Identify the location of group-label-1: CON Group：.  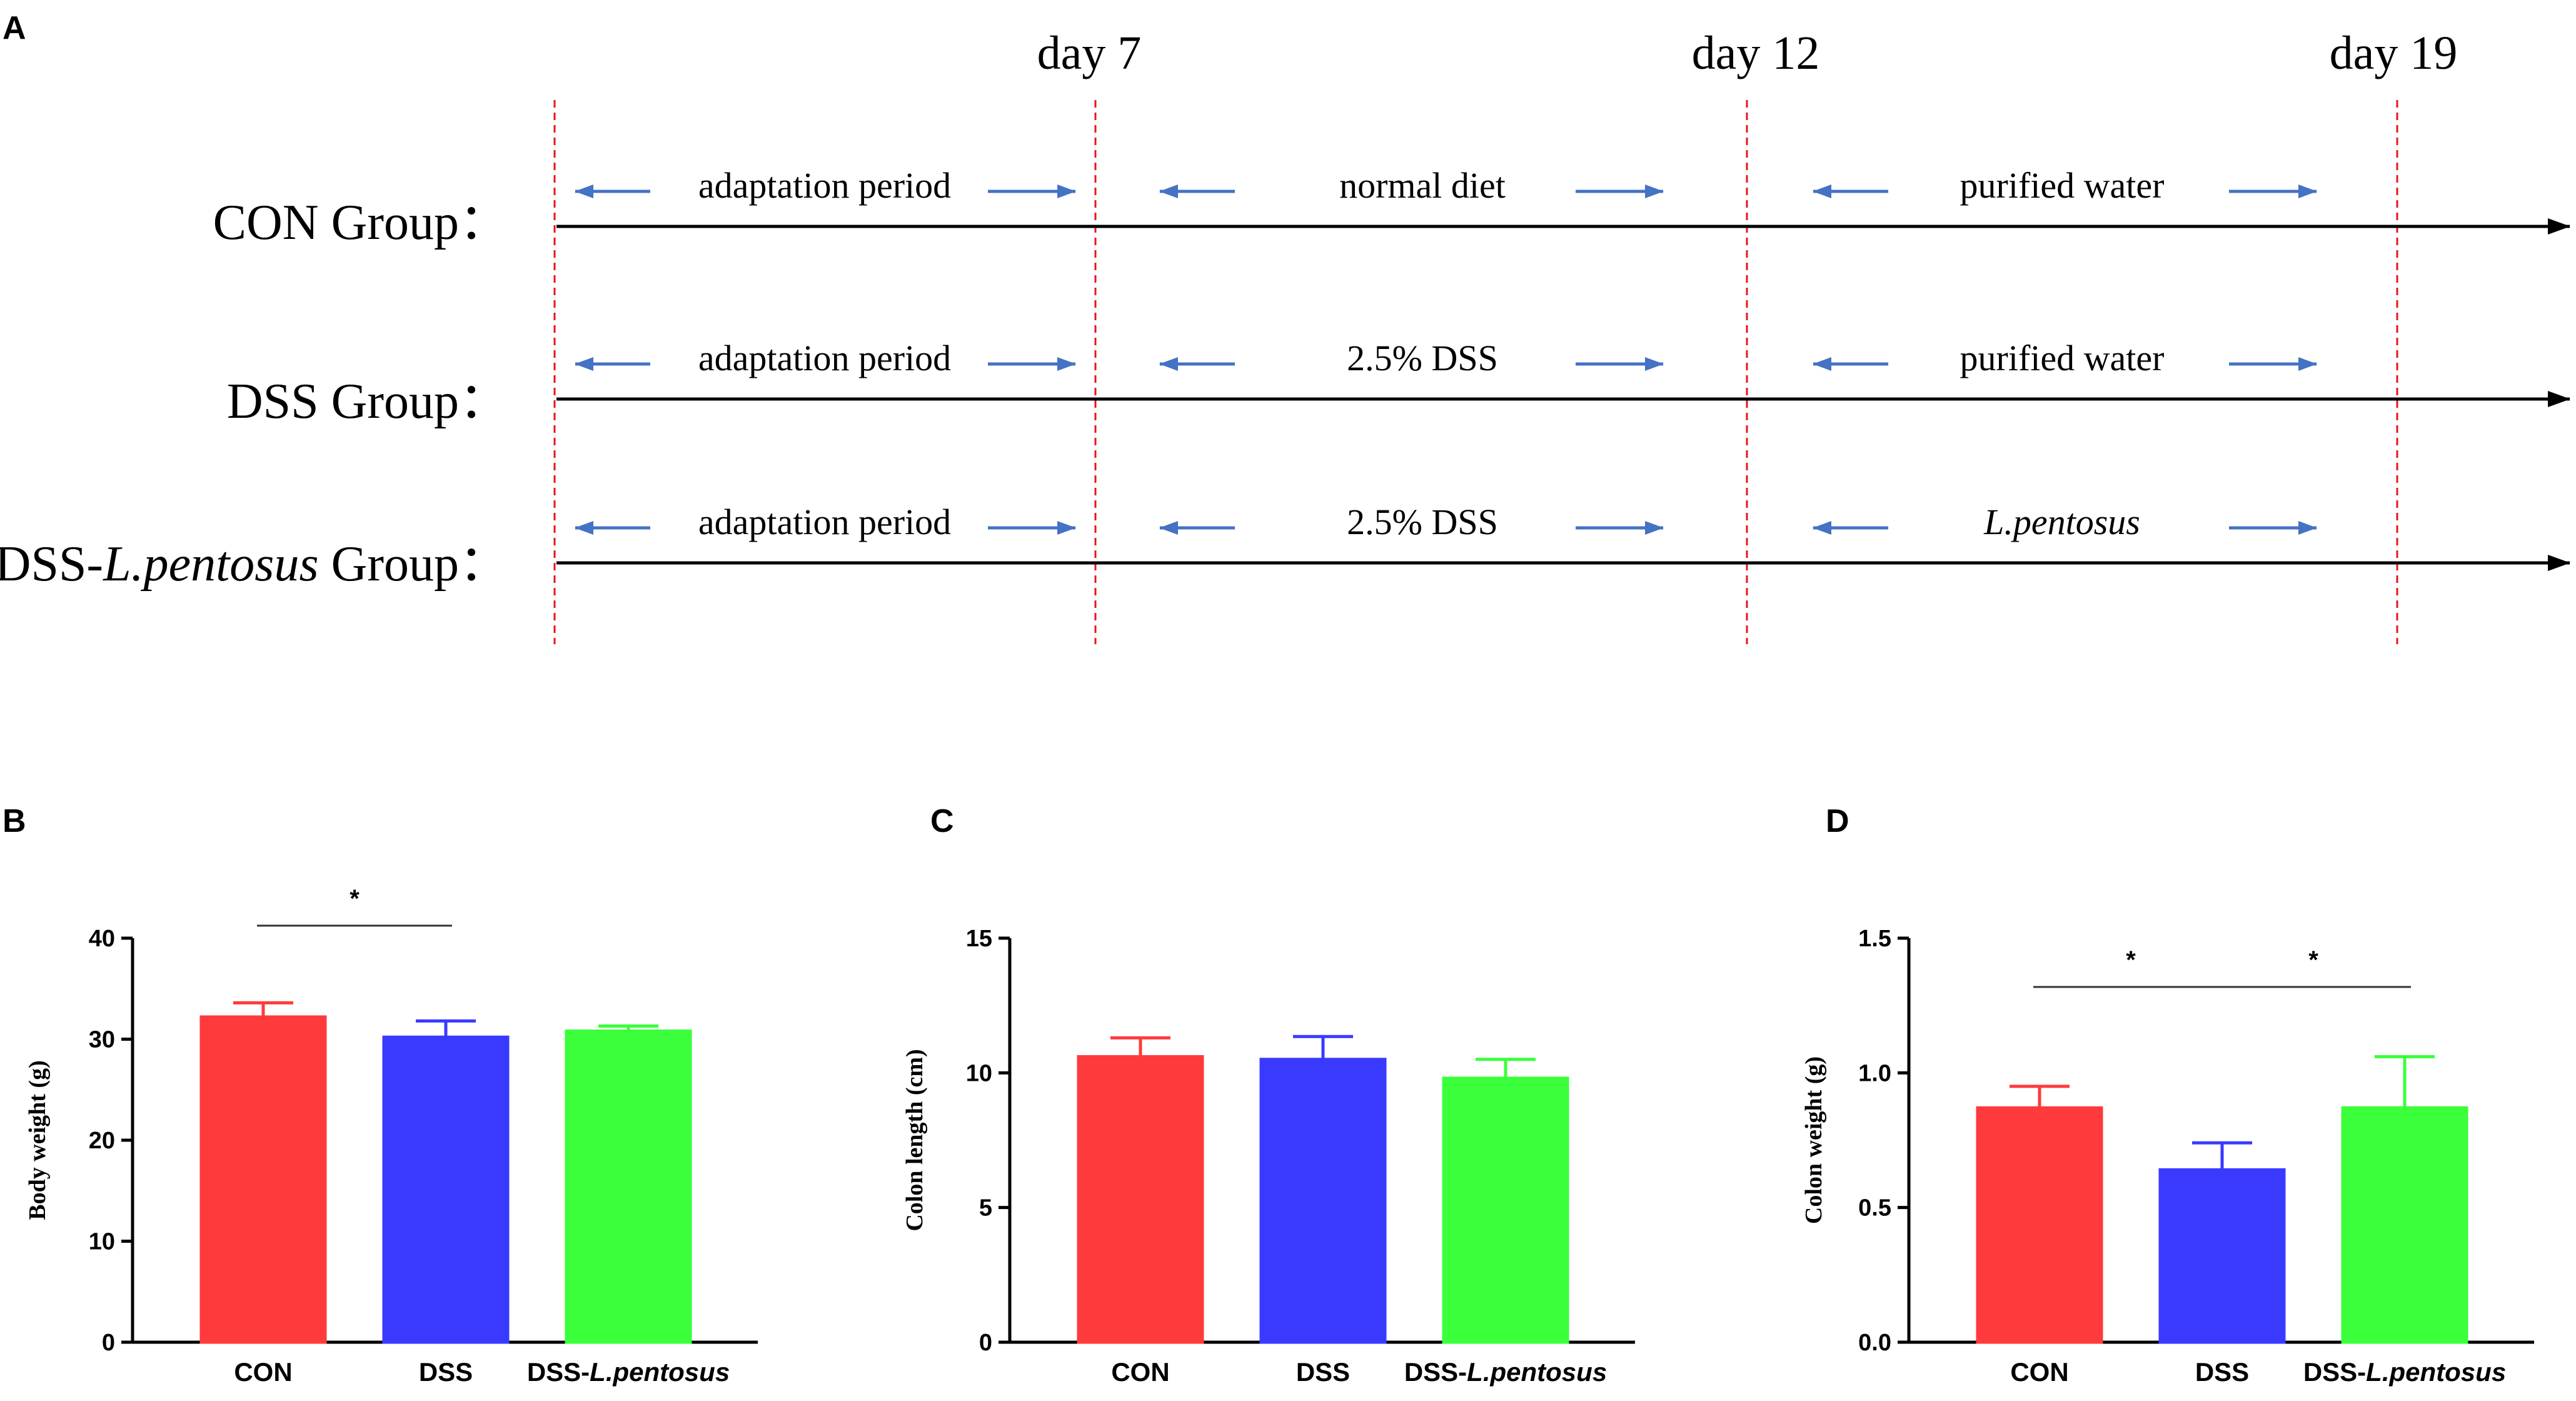
(361, 223).